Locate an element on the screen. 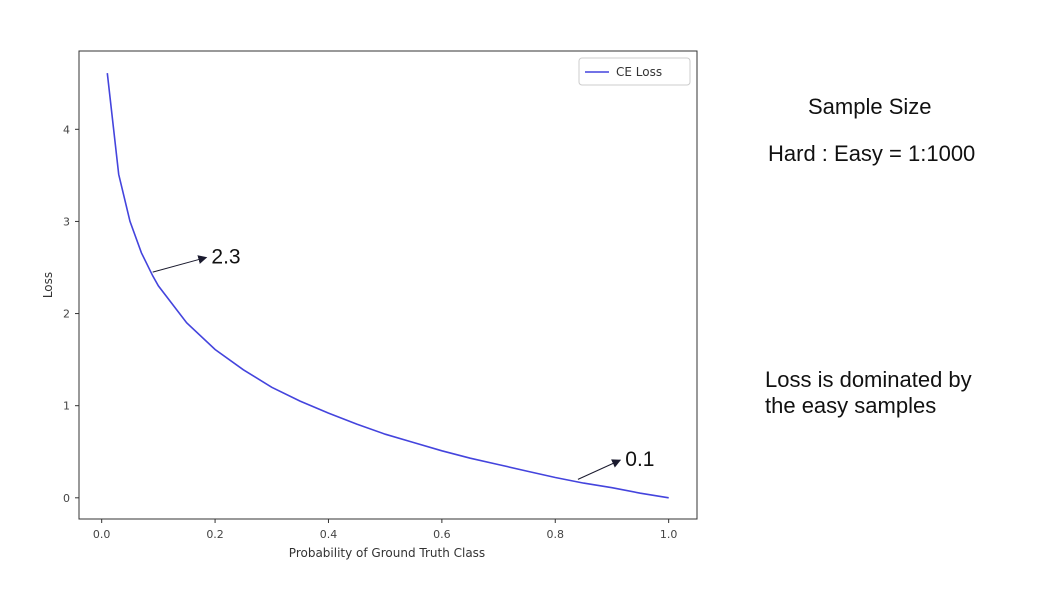  y-axis-label: Loss is located at coordinates (48, 285).